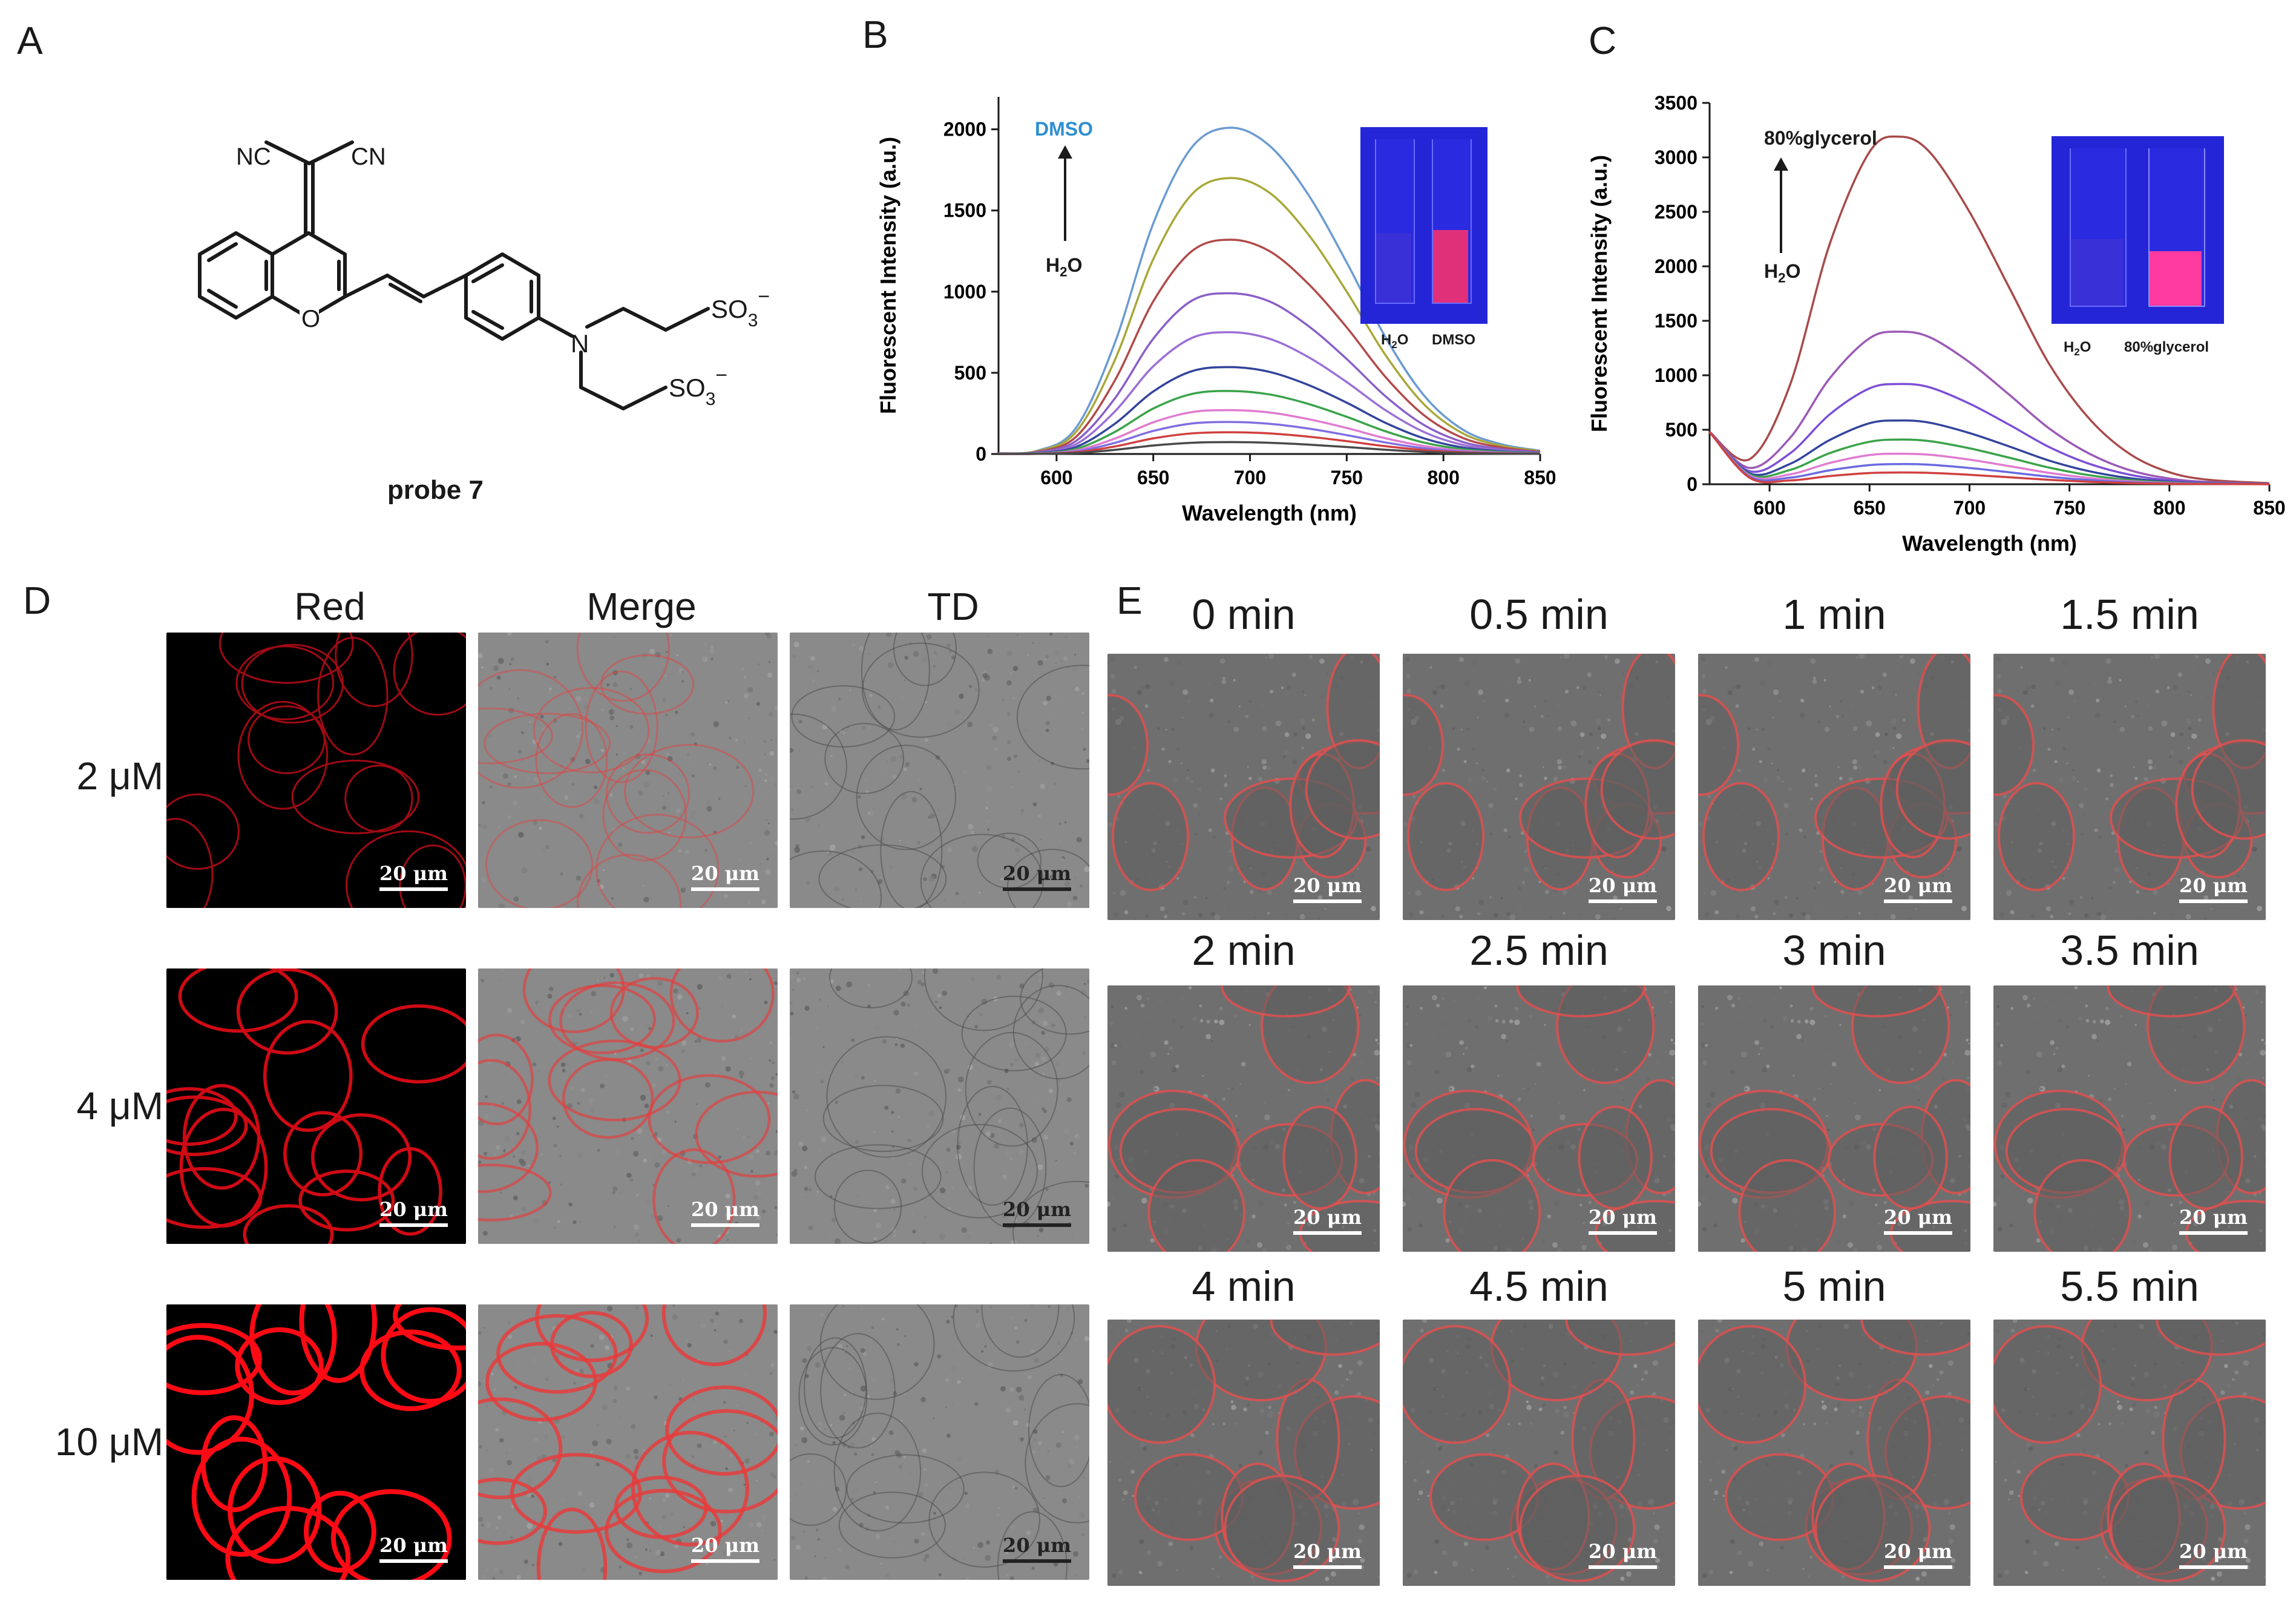 Image resolution: width=2296 pixels, height=1598 pixels. I want to click on panel-b-letter: B, so click(875, 34).